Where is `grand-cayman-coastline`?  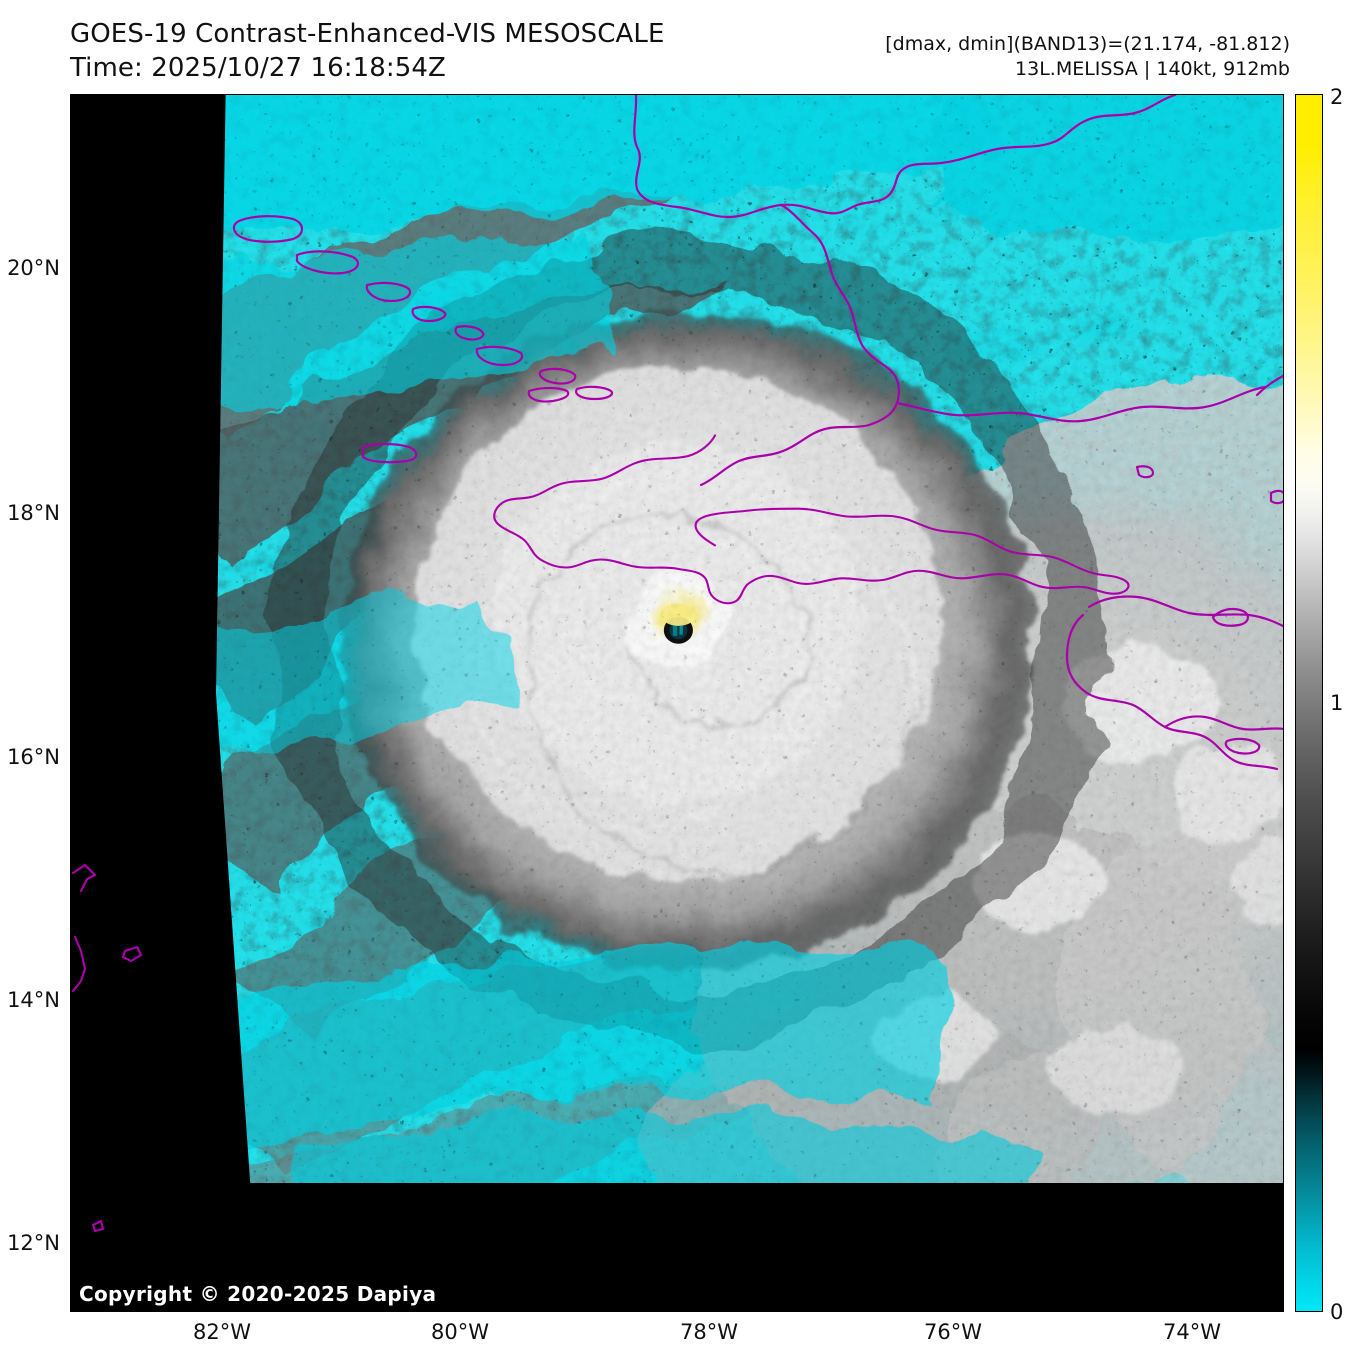 grand-cayman-coastline is located at coordinates (389, 453).